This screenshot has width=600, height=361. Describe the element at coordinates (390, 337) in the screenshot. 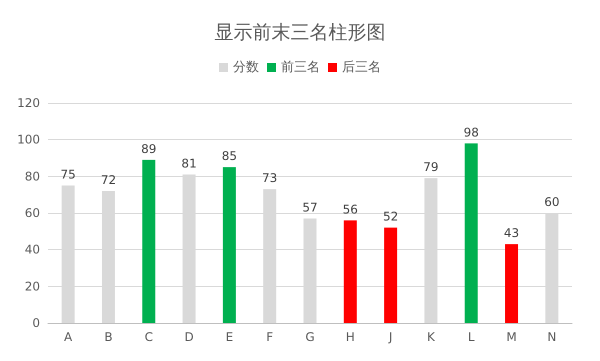

I see `x-tick-label: J` at that location.